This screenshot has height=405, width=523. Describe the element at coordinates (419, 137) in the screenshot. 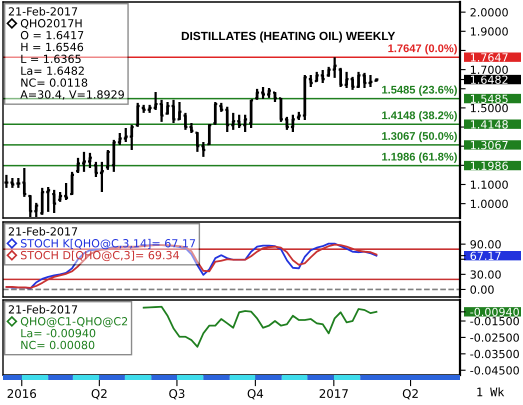

I see `annotation: 1.3067 (50.0%)` at that location.